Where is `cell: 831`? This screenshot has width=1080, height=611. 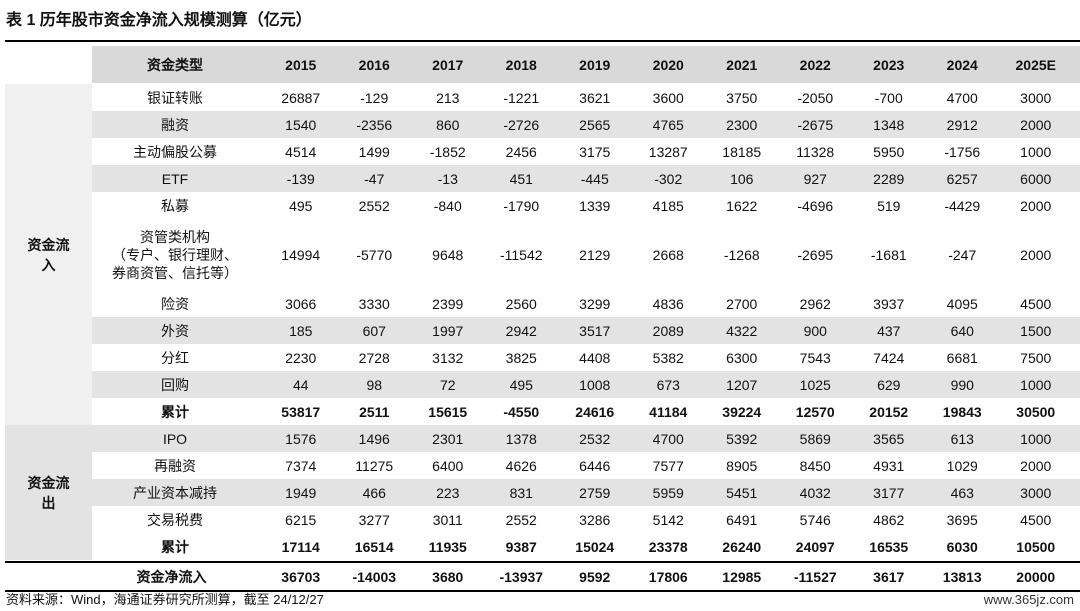
cell: 831 is located at coordinates (521, 492).